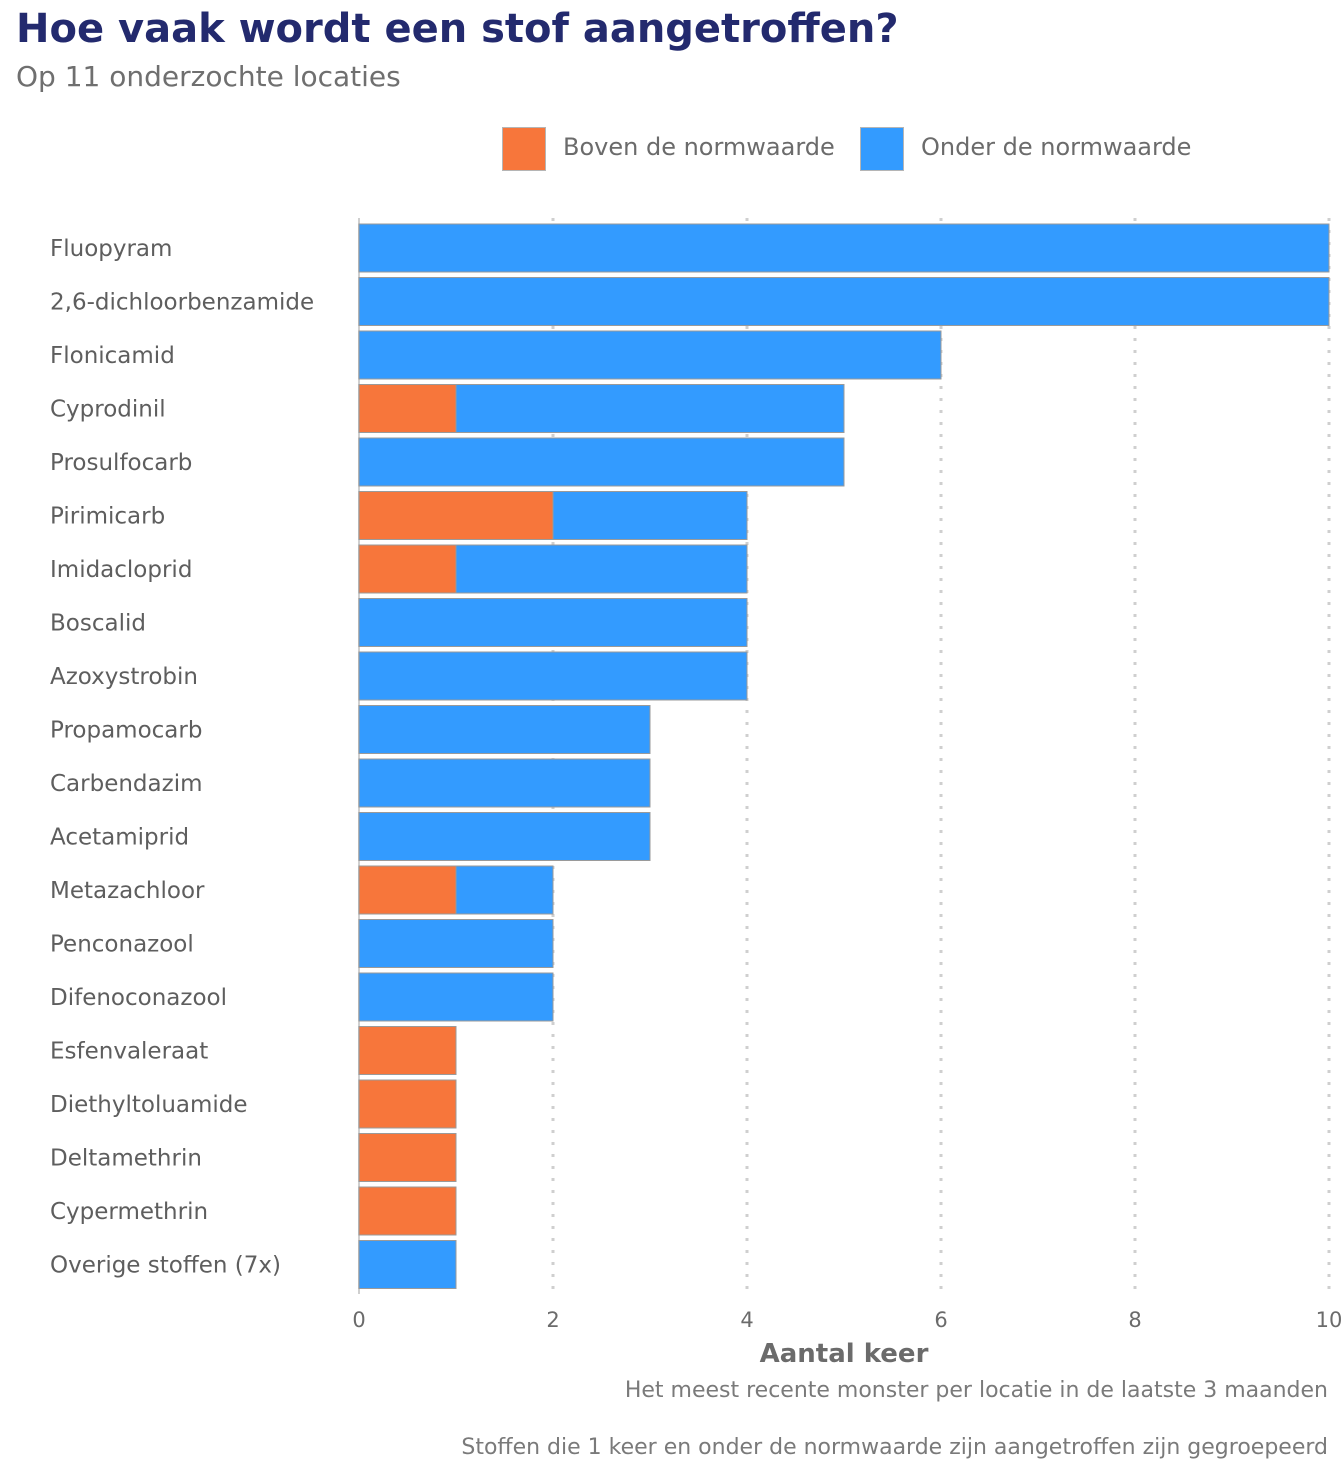 The width and height of the screenshot is (1344, 1478). What do you see at coordinates (111, 249) in the screenshot?
I see `category-label: Fluopyram` at bounding box center [111, 249].